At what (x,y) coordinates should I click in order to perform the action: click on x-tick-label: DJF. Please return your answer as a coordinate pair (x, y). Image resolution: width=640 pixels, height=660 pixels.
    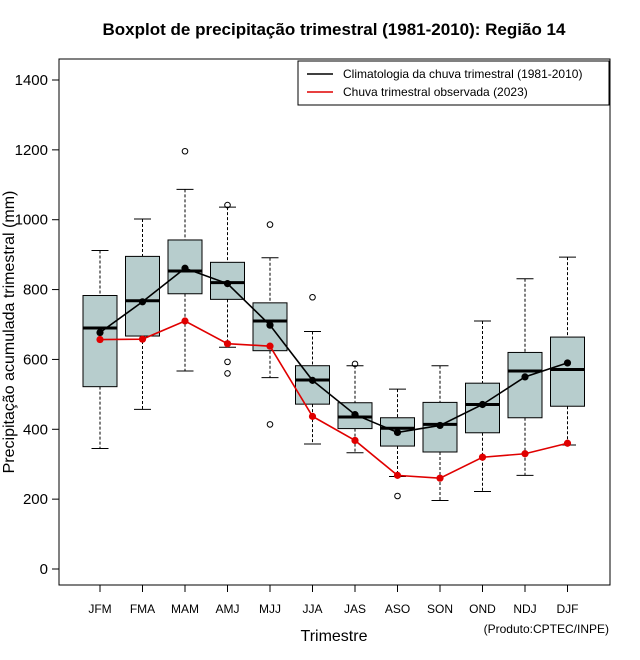
    Looking at the image, I should click on (568, 609).